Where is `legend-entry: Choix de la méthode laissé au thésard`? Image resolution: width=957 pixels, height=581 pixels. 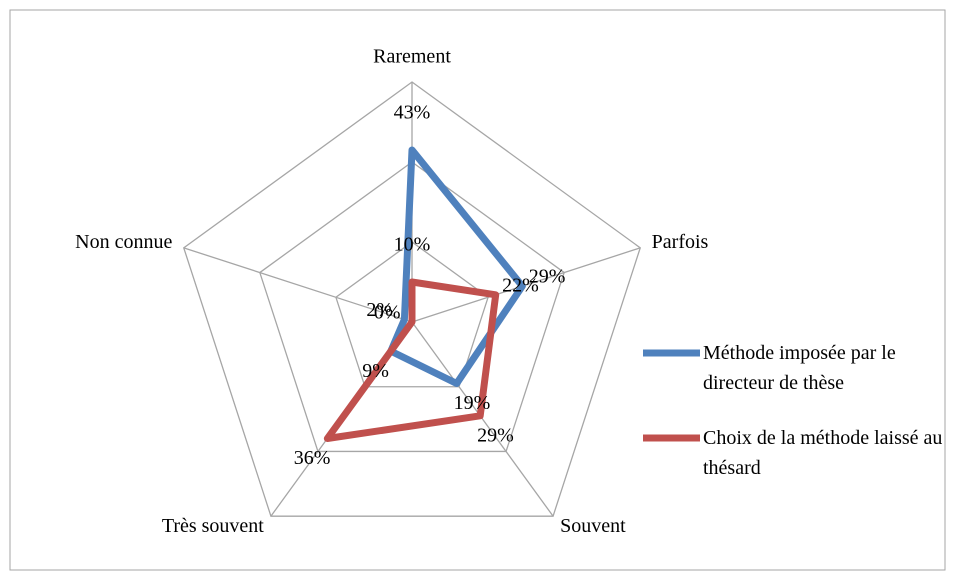
legend-entry: Choix de la méthode laissé au thésard is located at coordinates (823, 453).